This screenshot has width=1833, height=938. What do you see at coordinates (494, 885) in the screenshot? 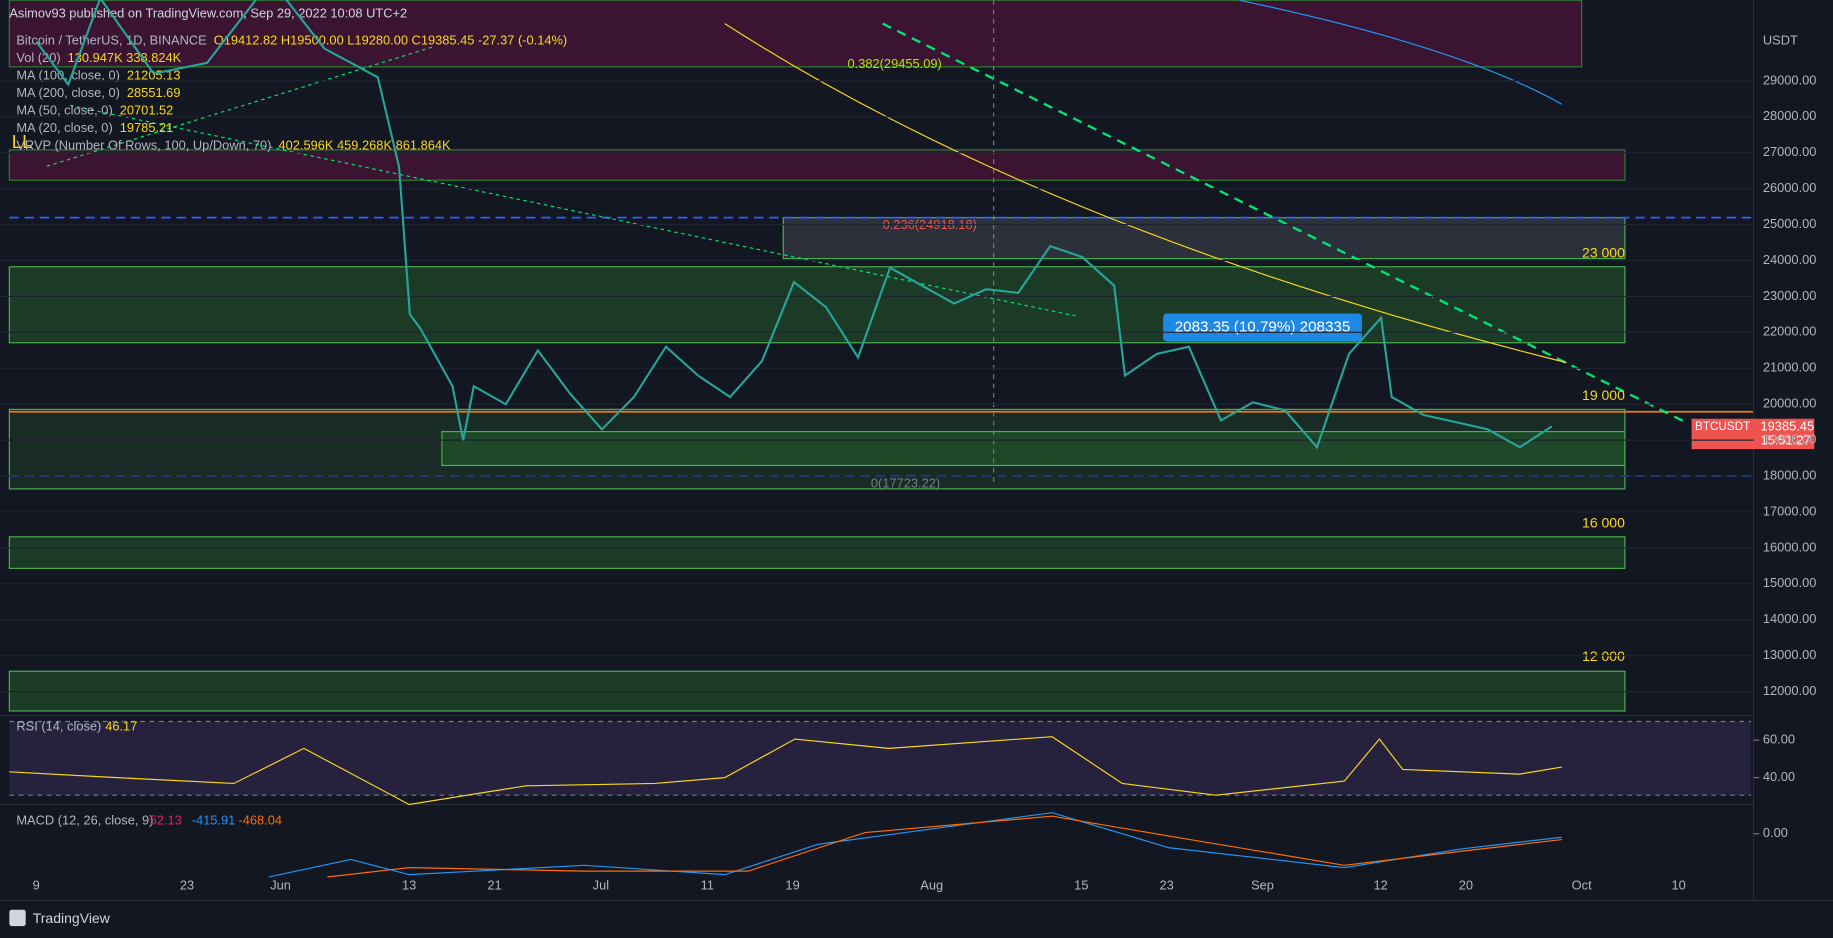
I see `x-tick-label: 21` at bounding box center [494, 885].